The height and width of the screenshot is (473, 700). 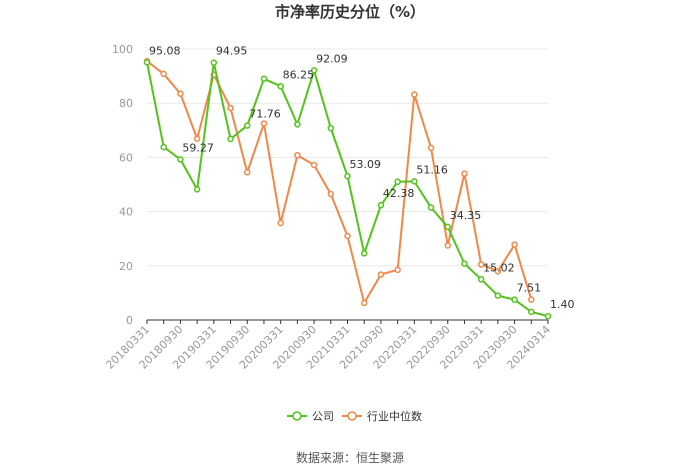 I want to click on data-label: 51.16, so click(x=432, y=169).